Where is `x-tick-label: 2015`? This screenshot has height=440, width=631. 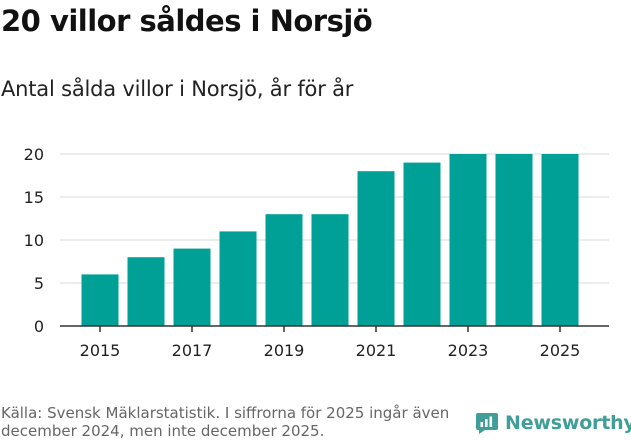
x-tick-label: 2015 is located at coordinates (100, 350).